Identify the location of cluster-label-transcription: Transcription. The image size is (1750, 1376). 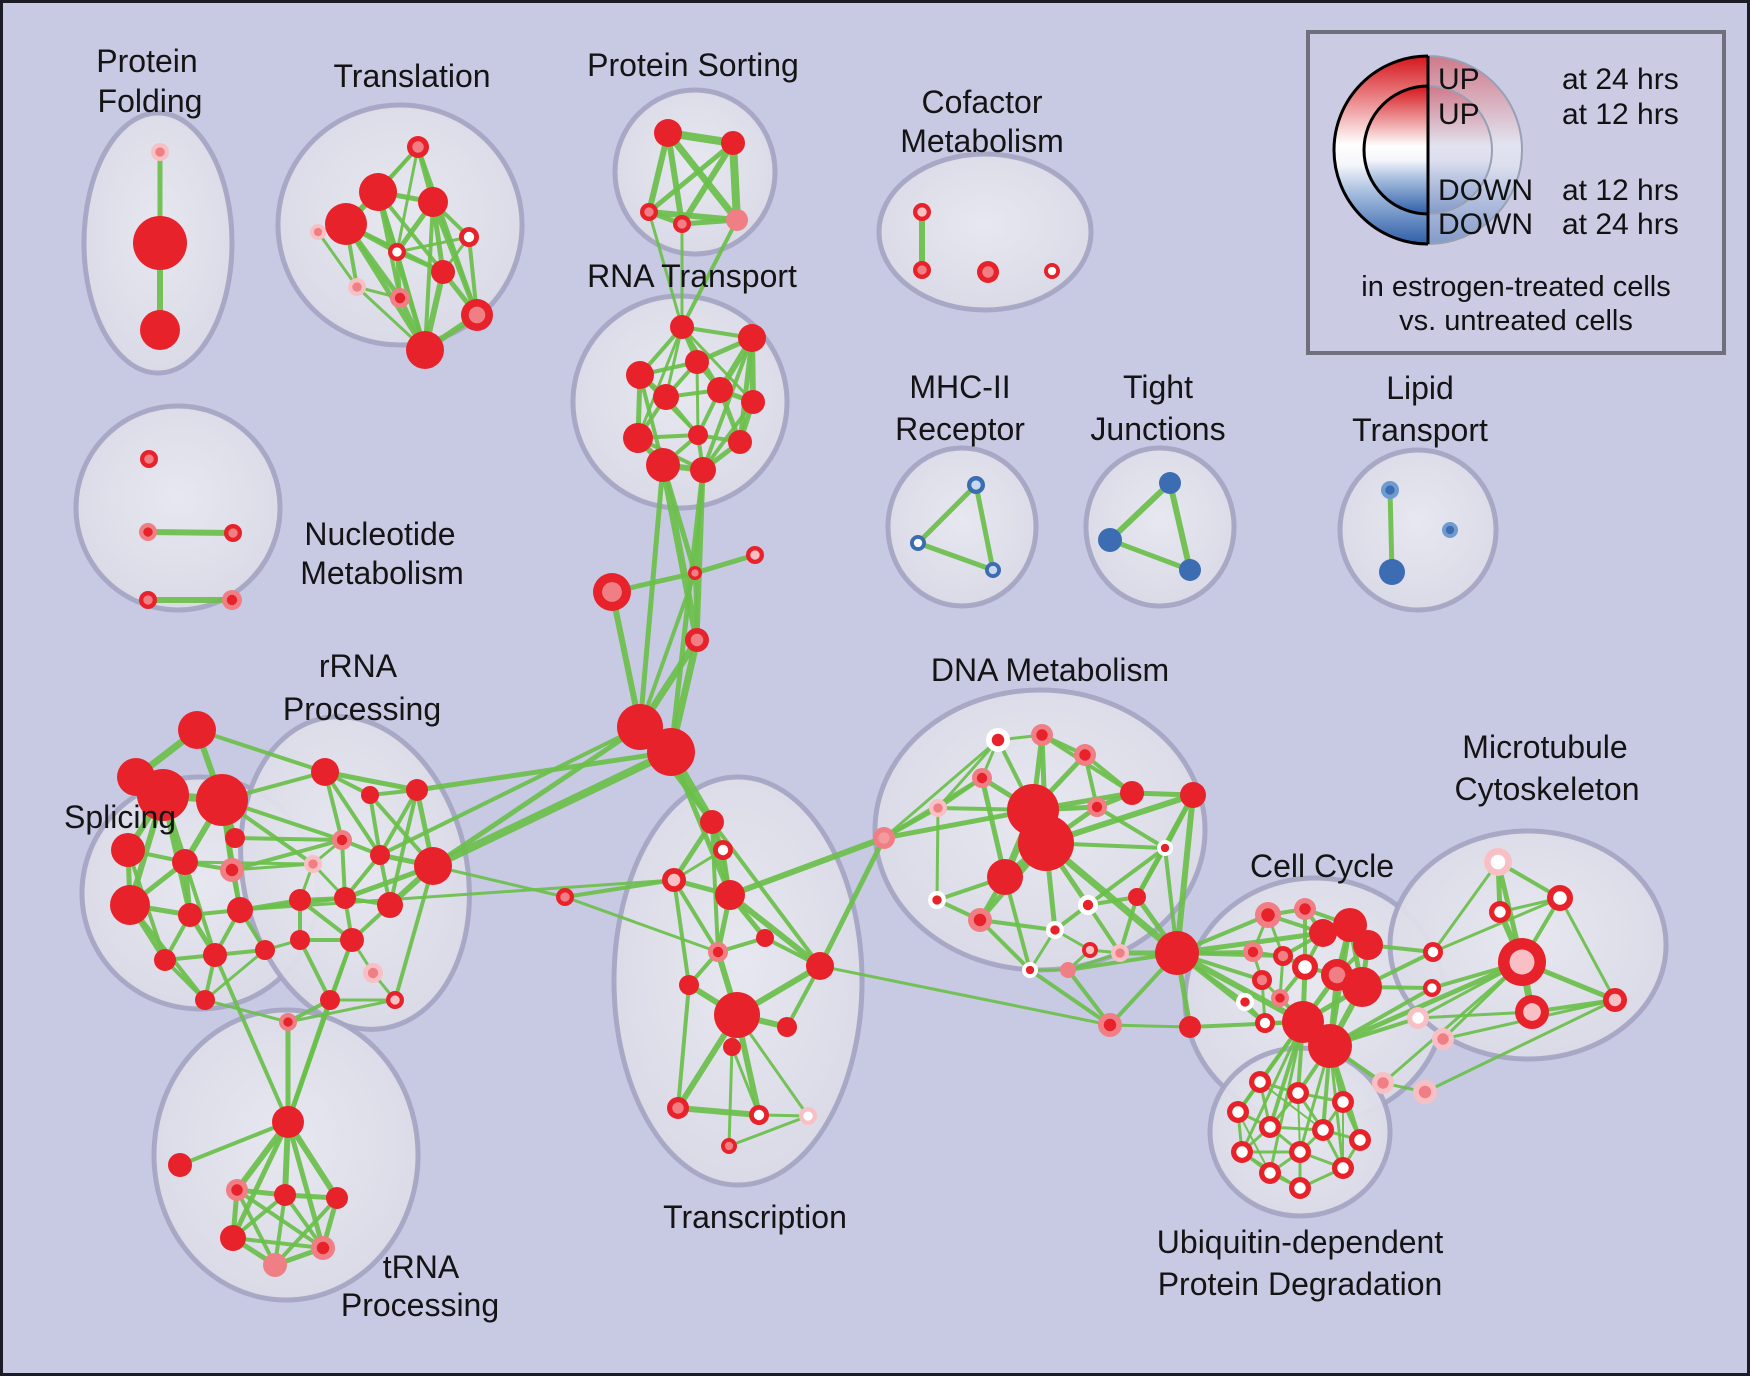
(755, 1217).